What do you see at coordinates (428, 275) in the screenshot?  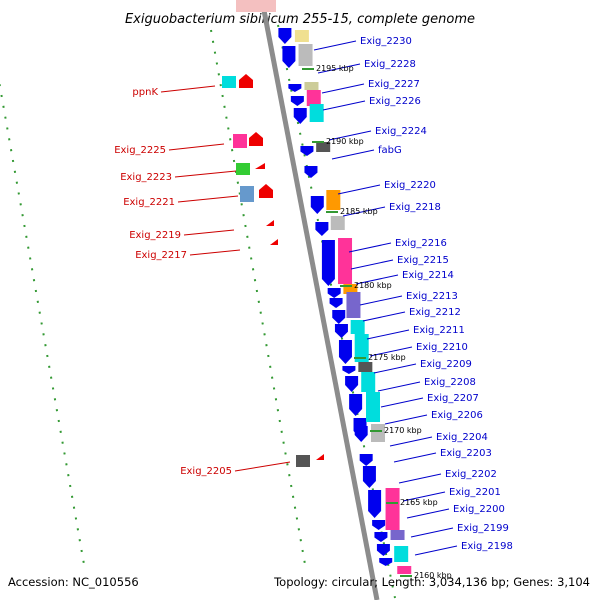 I see `gene-label: Exig_2214` at bounding box center [428, 275].